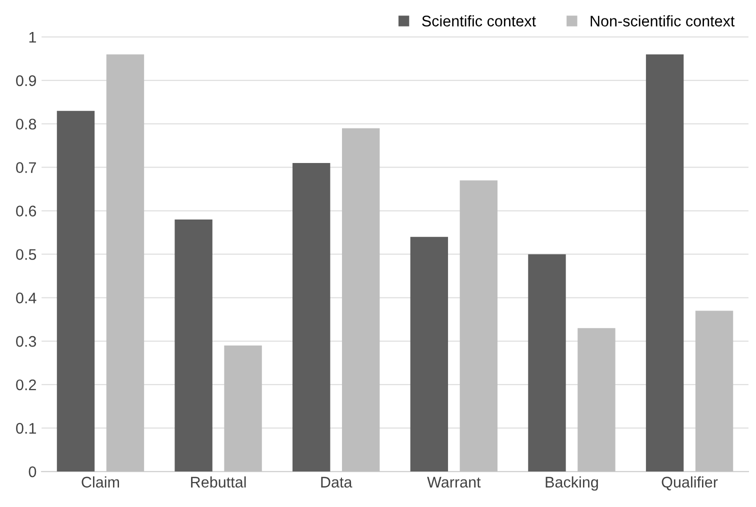 The image size is (756, 507). I want to click on y-tick-label: 0.2, so click(26, 384).